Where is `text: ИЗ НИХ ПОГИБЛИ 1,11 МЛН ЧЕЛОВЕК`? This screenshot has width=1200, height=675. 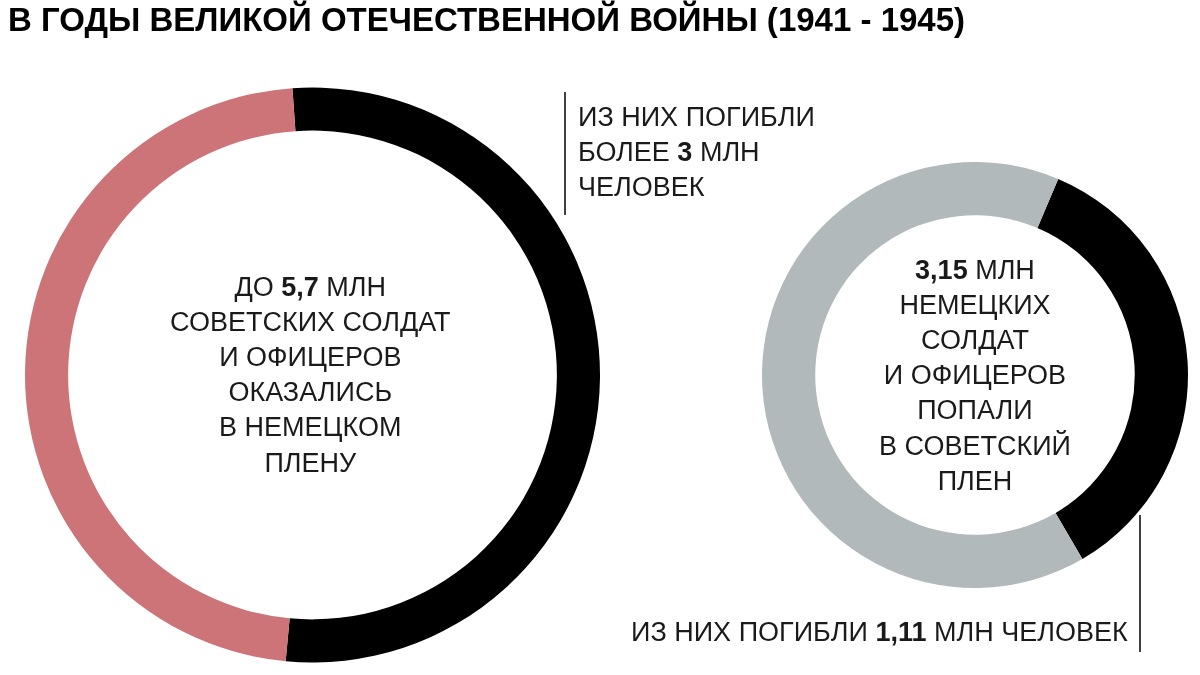
text: ИЗ НИХ ПОГИБЛИ 1,11 МЛН ЧЕЛОВЕК is located at coordinates (879, 632).